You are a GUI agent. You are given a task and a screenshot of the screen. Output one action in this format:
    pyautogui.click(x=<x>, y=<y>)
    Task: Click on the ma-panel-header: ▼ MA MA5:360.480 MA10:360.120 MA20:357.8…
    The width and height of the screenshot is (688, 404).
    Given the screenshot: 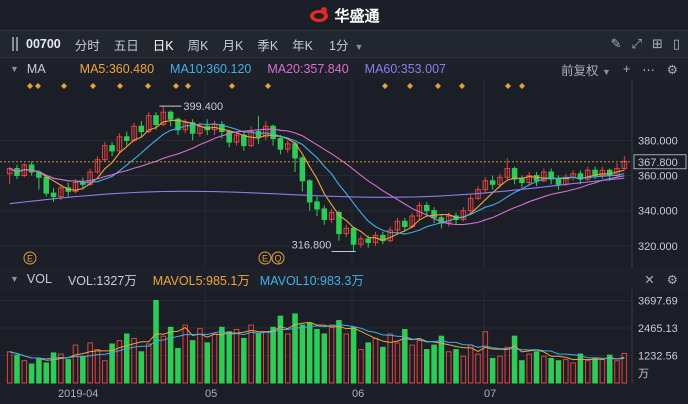 What is the action you would take?
    pyautogui.click(x=344, y=69)
    